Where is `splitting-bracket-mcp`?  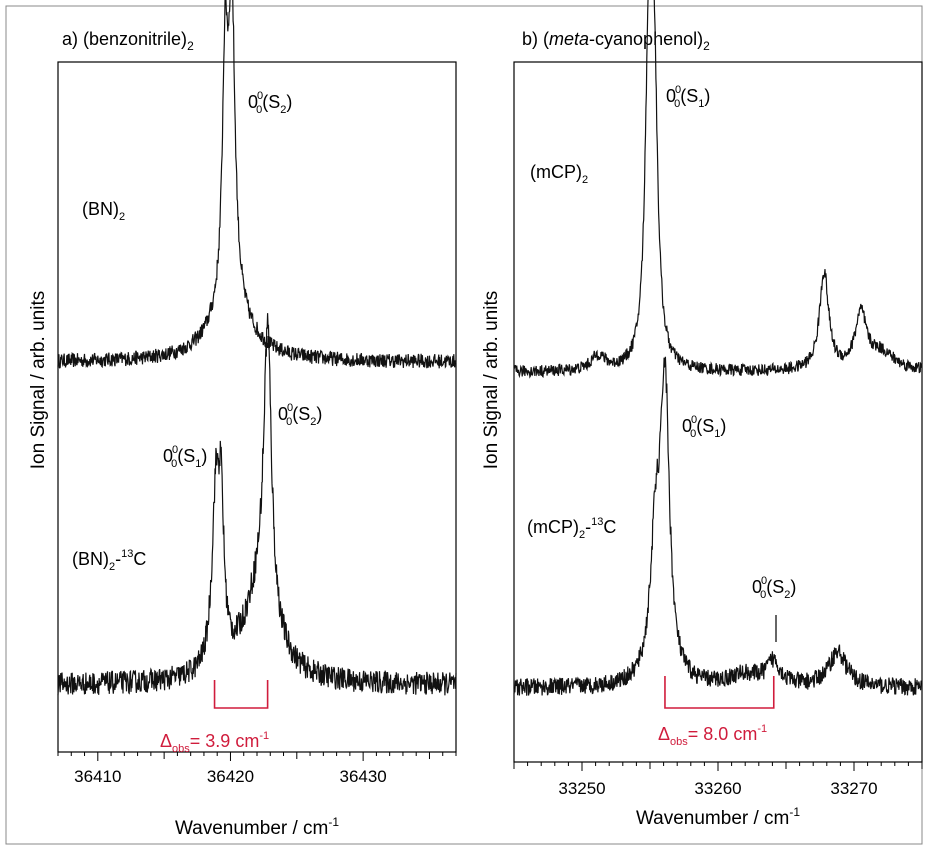 splitting-bracket-mcp is located at coordinates (719, 692).